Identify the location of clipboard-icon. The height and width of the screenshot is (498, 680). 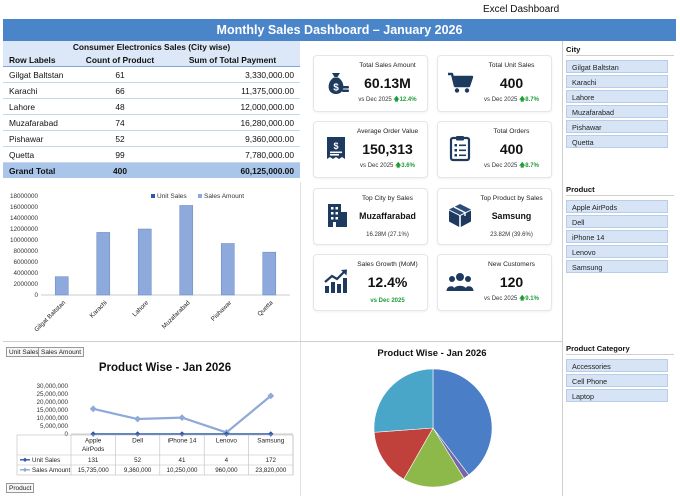
(460, 149).